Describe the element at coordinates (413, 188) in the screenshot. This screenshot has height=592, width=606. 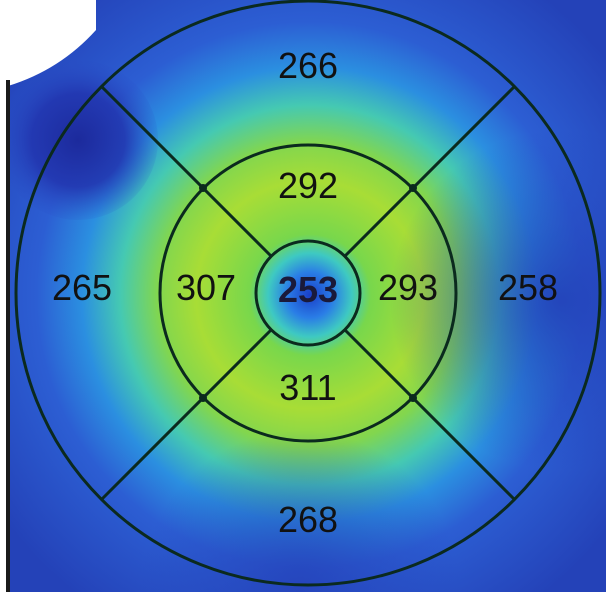
I see `junction-ne` at that location.